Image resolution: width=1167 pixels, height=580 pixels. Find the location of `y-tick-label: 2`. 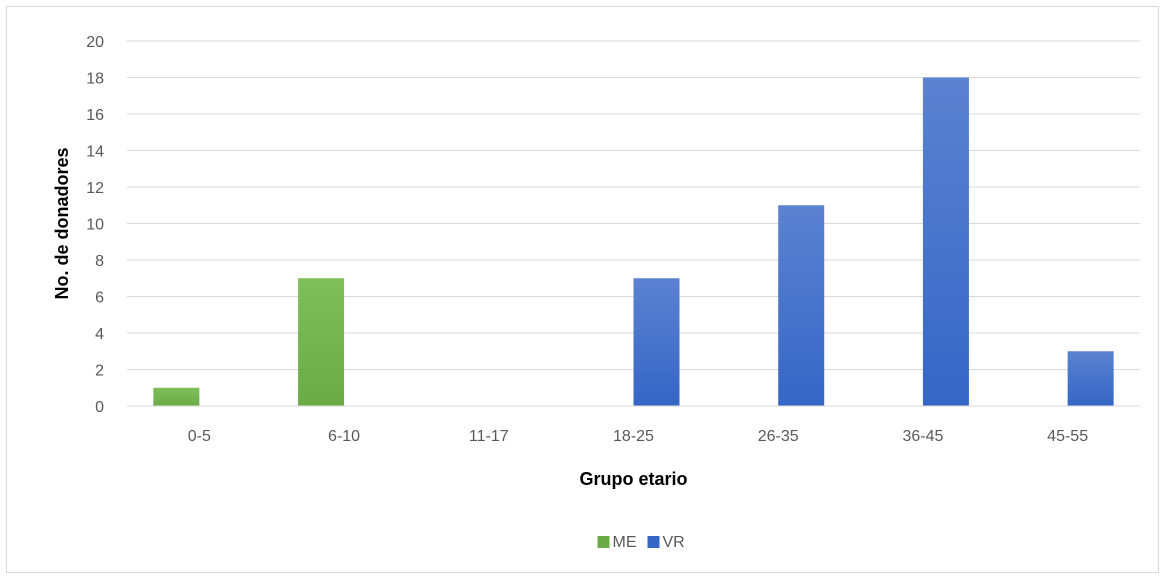

y-tick-label: 2 is located at coordinates (99, 371).